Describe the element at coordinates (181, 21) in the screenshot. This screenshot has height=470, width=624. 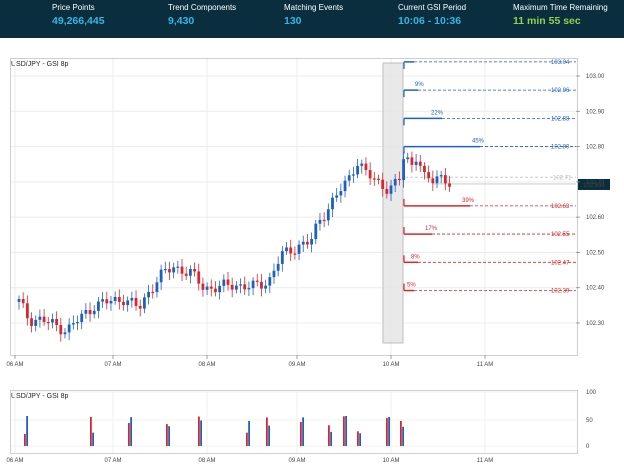
I see `stat-value: 9,430` at that location.